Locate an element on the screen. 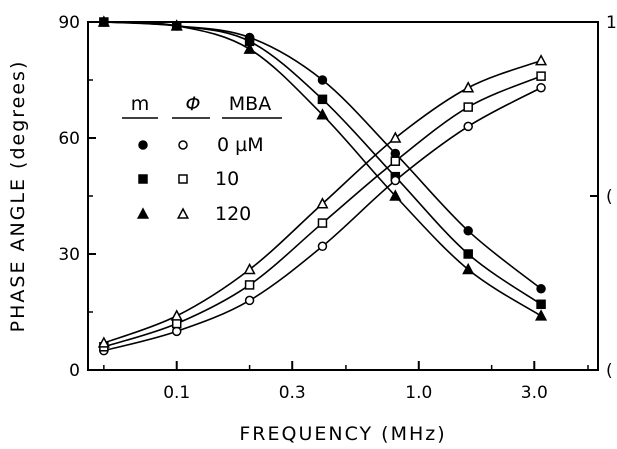 Image resolution: width=617 pixels, height=449 pixels. legend-label: 10 is located at coordinates (227, 179).